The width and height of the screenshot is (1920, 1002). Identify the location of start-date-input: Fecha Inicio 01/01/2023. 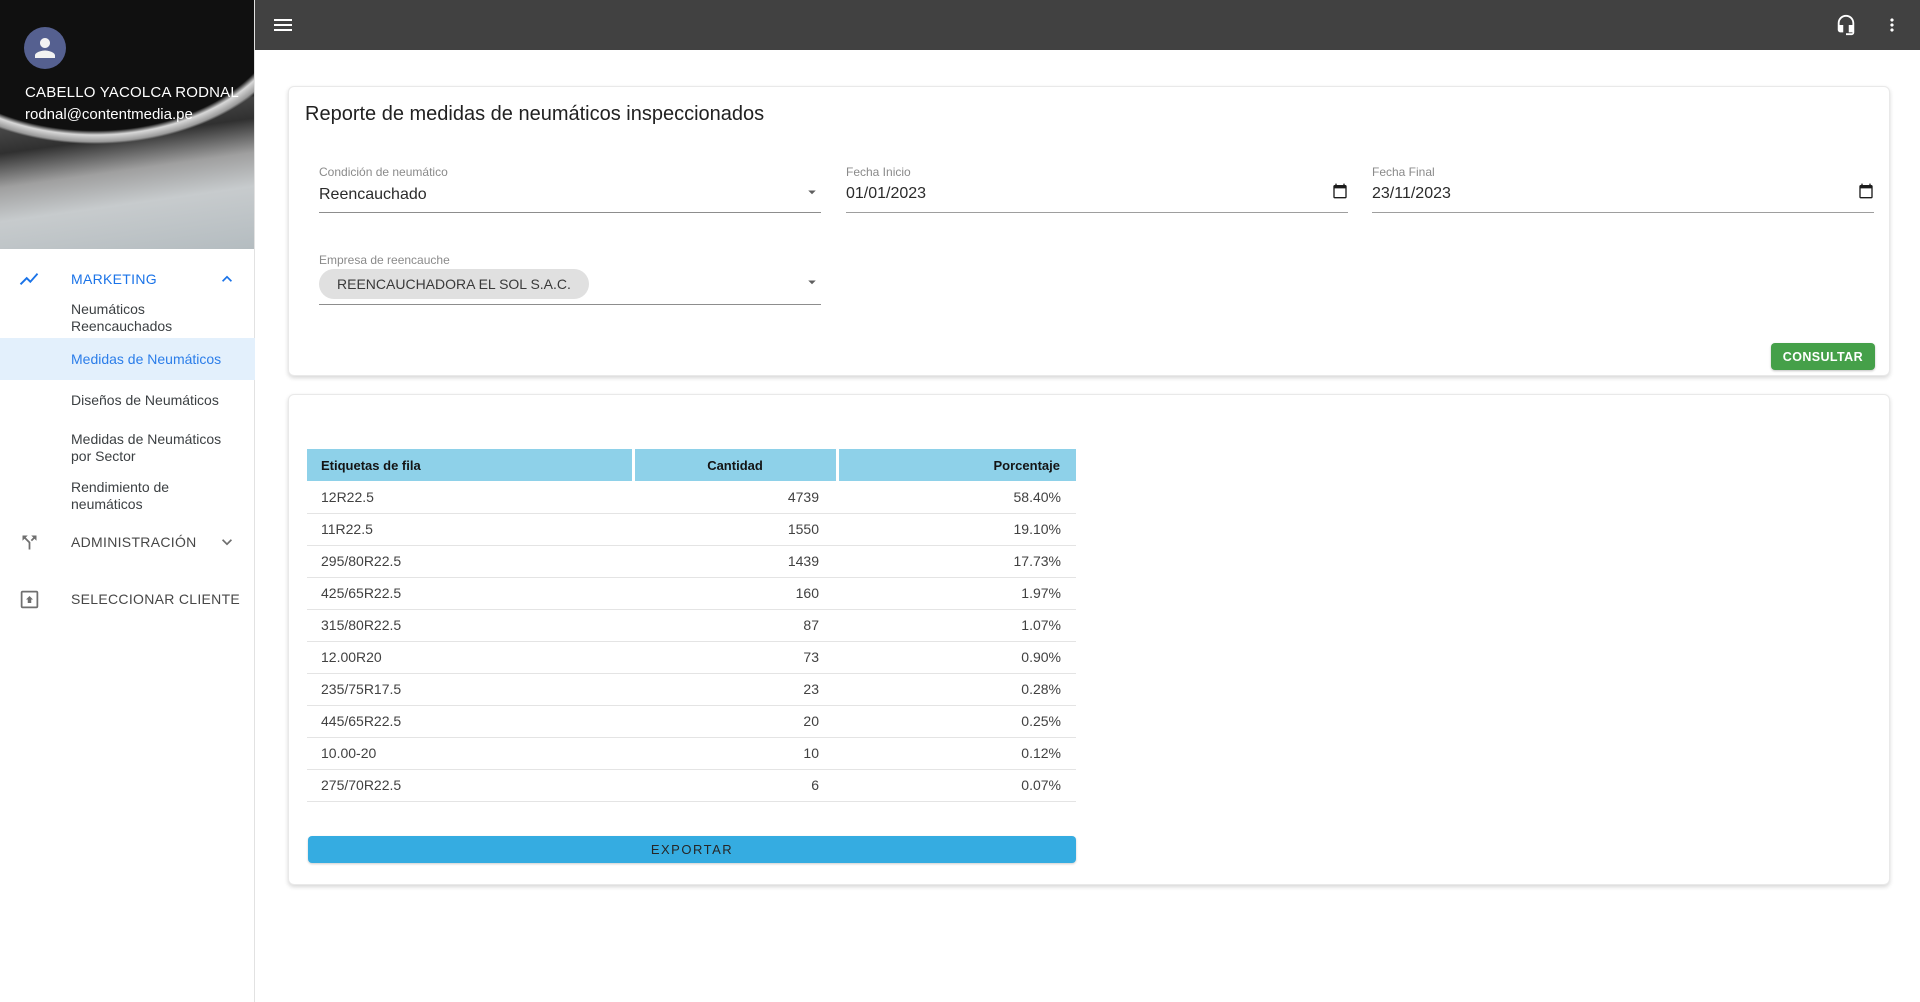
(1097, 189).